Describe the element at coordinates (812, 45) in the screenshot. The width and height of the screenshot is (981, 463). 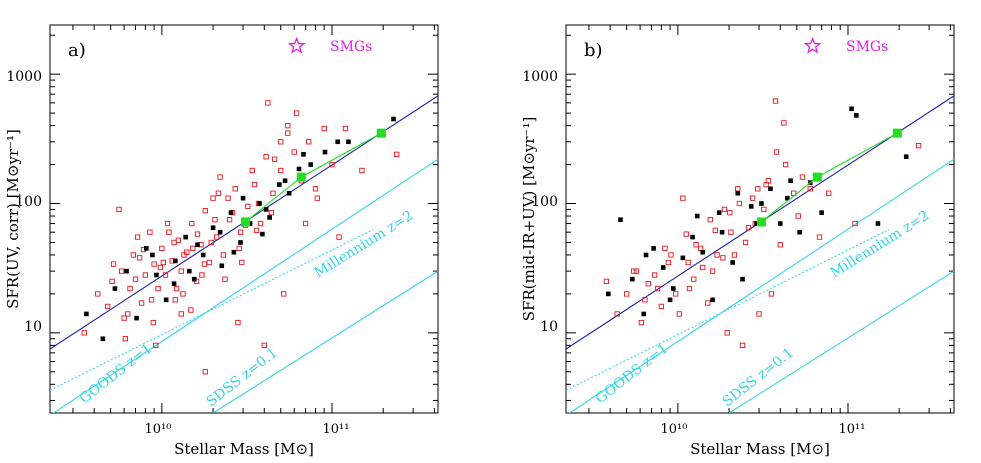
I see `panel-b-smg-star-icon` at that location.